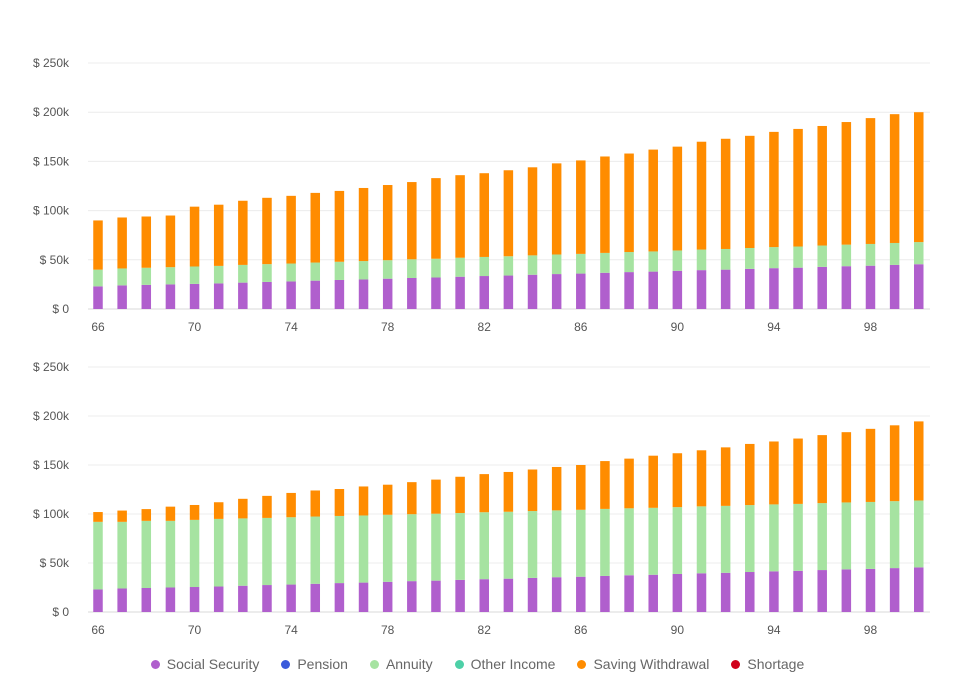 This screenshot has height=689, width=955. Describe the element at coordinates (767, 664) in the screenshot. I see `legend-item-shortage: Shortage` at that location.